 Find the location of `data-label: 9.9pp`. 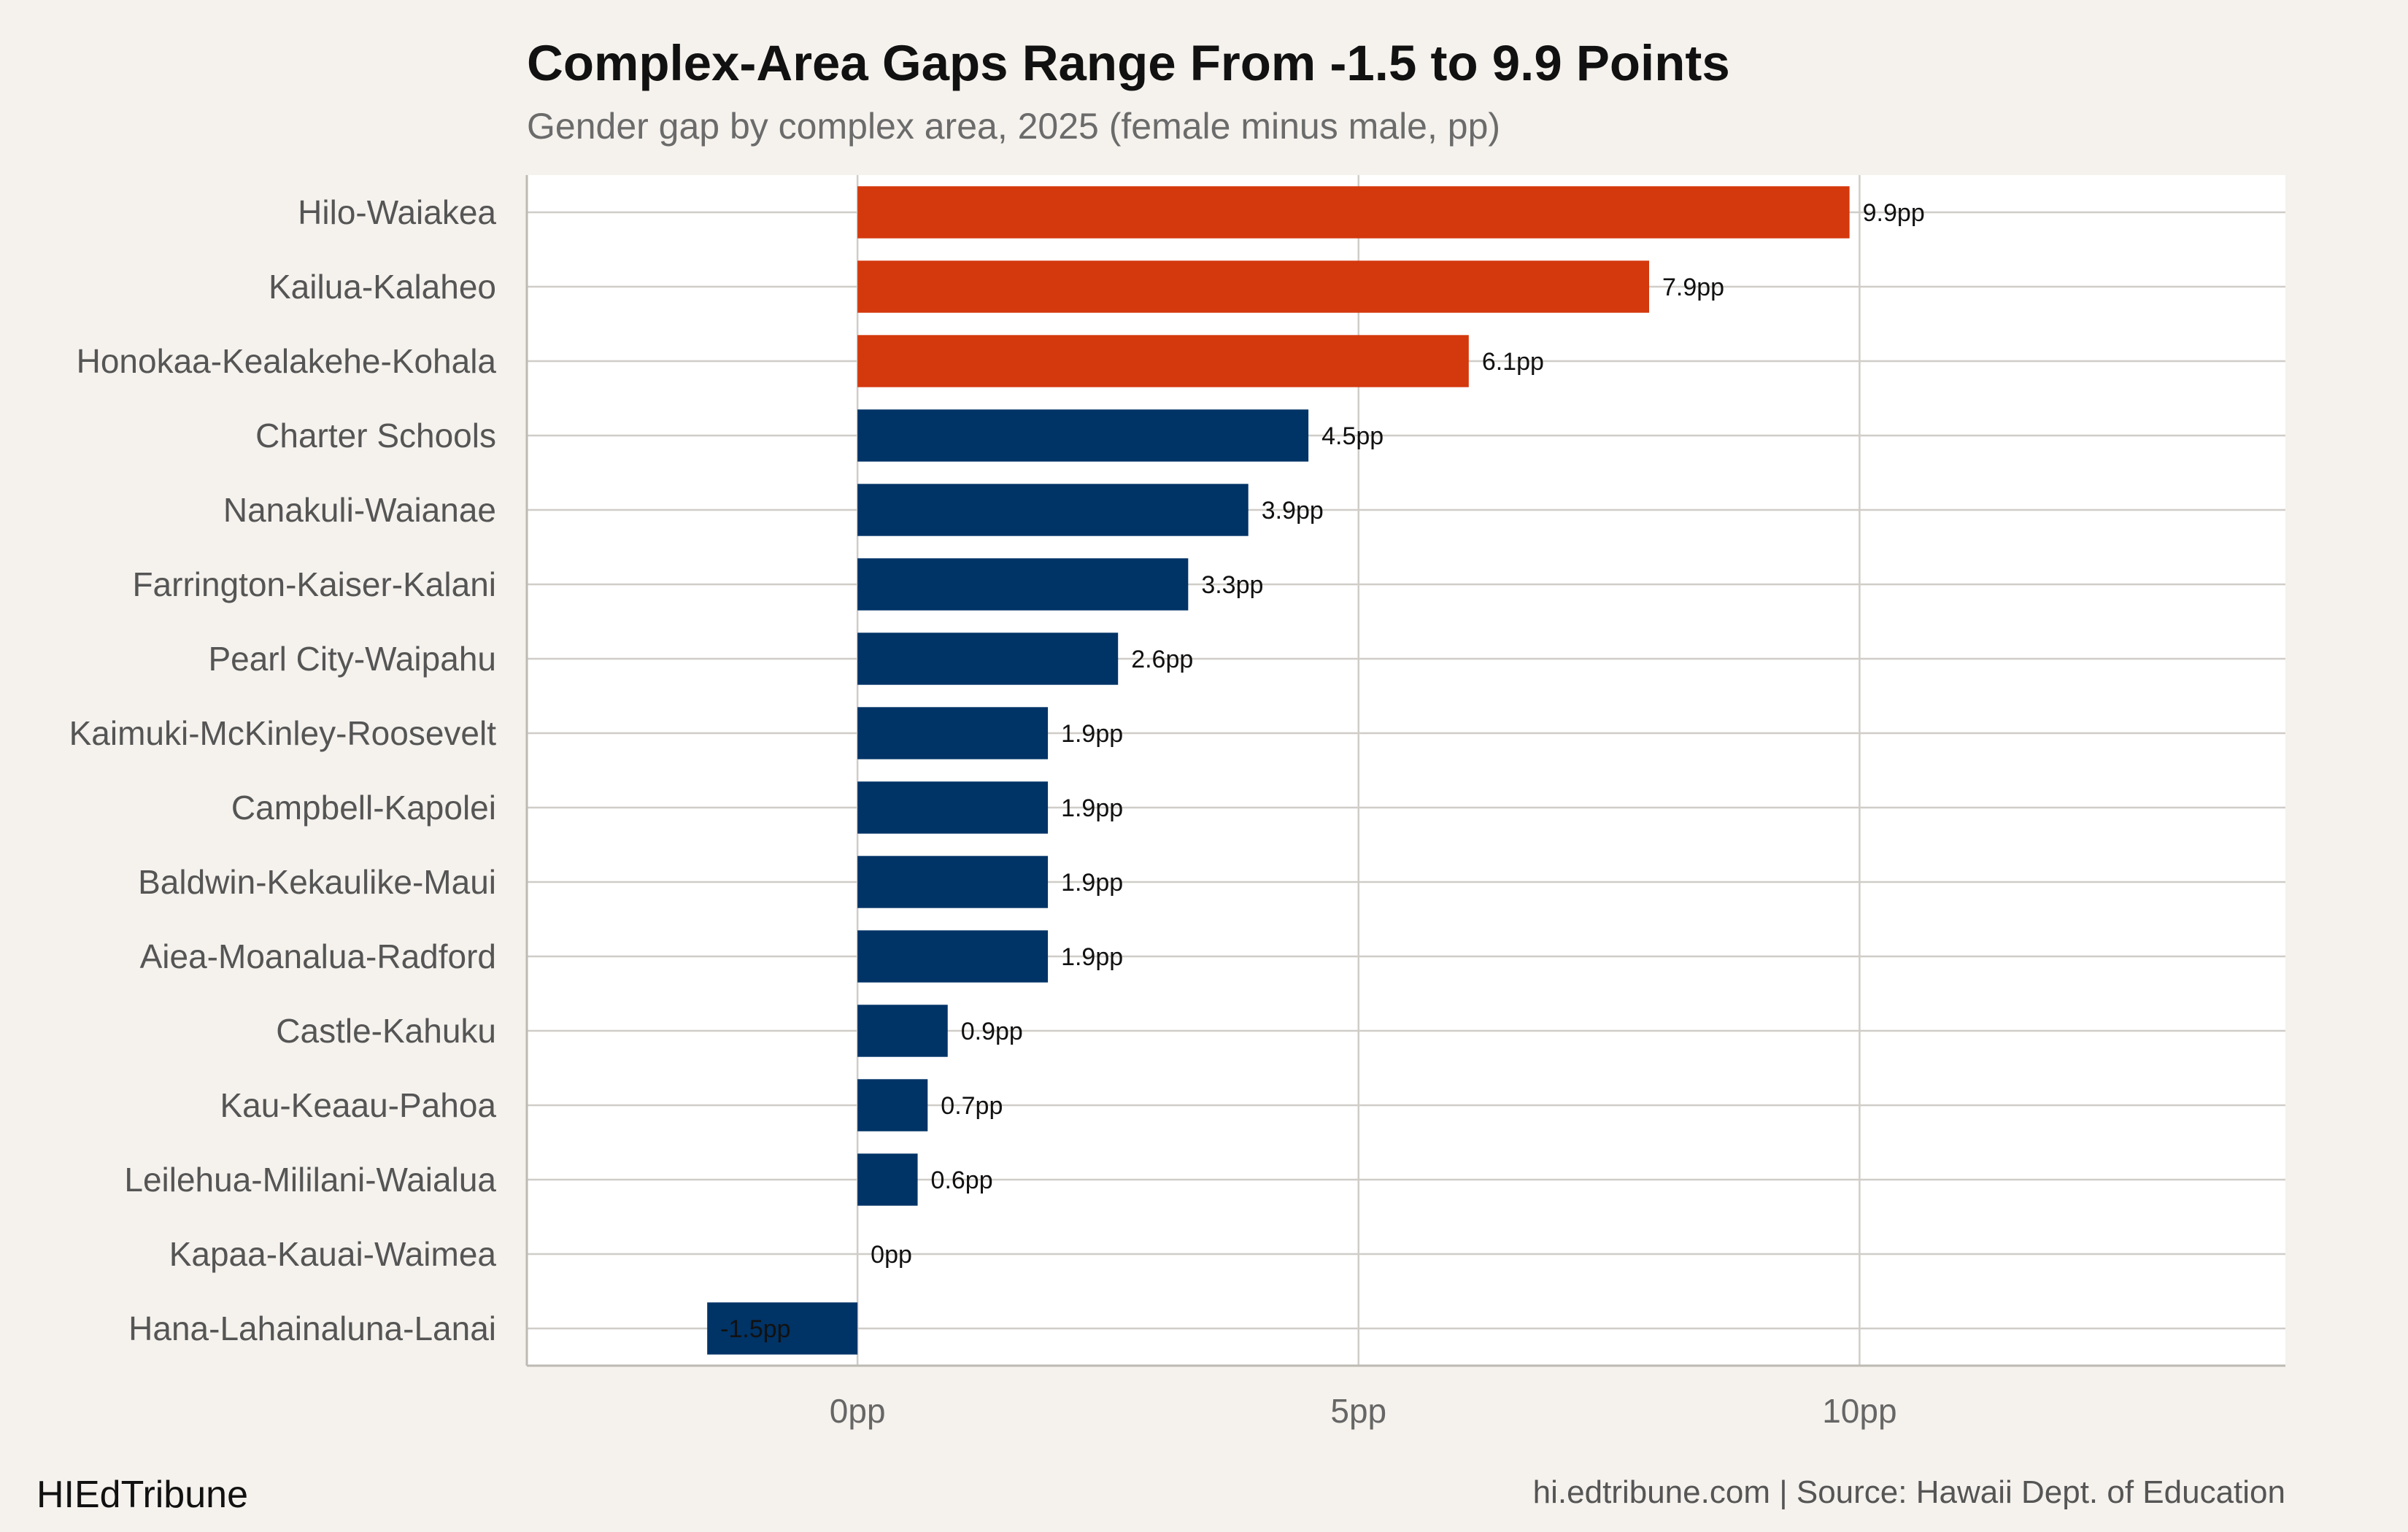

data-label: 9.9pp is located at coordinates (1894, 213).